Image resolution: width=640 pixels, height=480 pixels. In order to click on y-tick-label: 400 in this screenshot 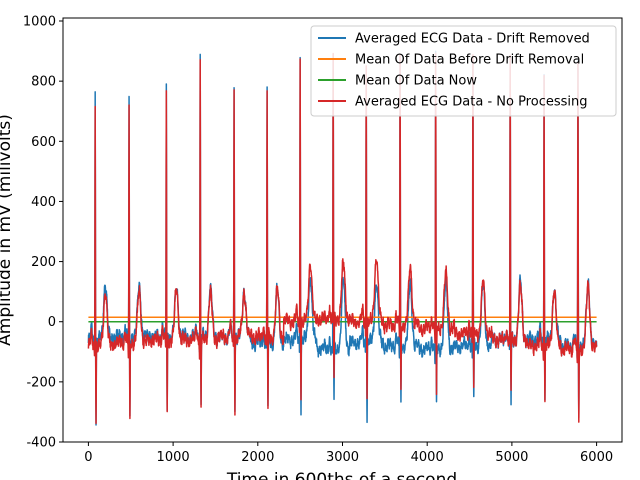, I will do `click(43, 202)`.